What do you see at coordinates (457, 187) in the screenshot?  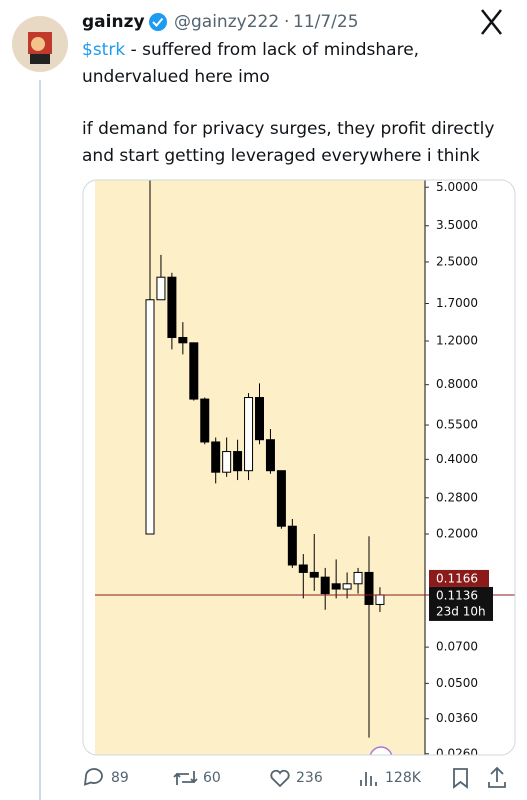 I see `y-tick-label: 5.0000` at bounding box center [457, 187].